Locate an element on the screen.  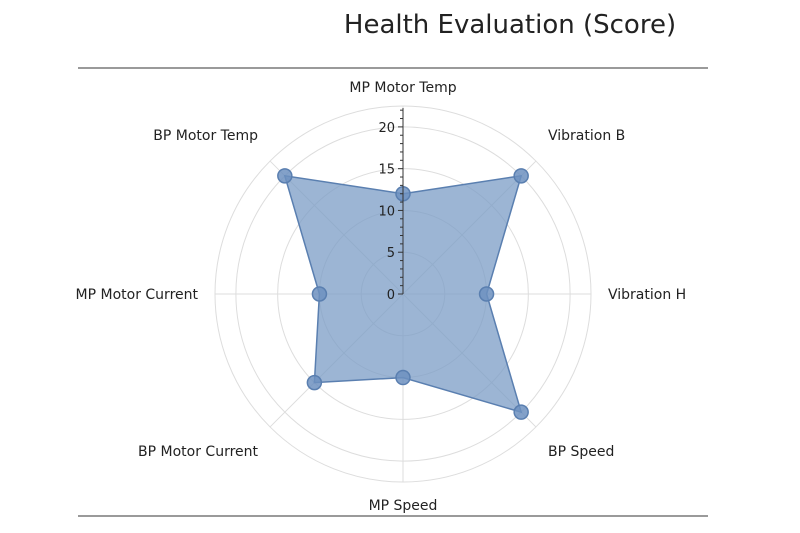
axis-label: MP Motor Temp is located at coordinates (402, 88).